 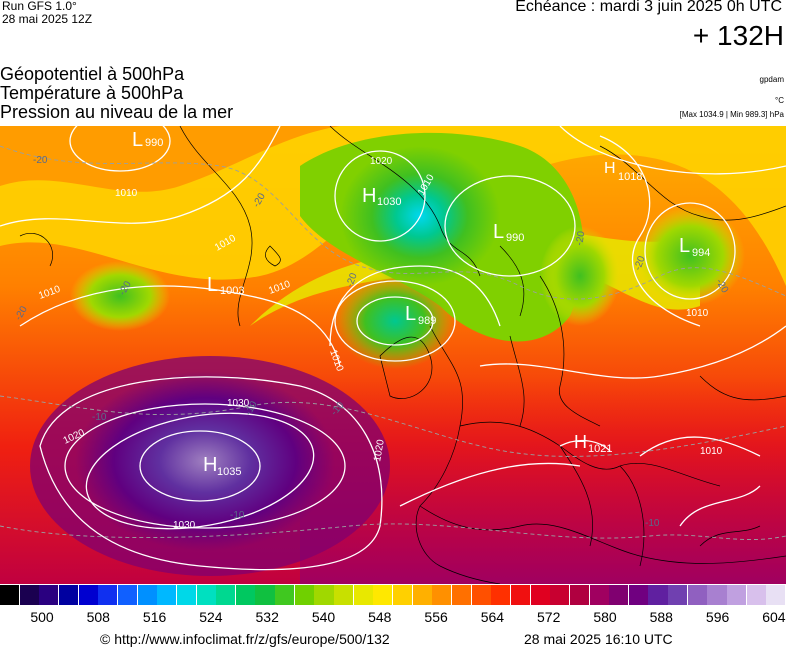 What do you see at coordinates (738, 35) in the screenshot?
I see `lead-time: + 132H` at bounding box center [738, 35].